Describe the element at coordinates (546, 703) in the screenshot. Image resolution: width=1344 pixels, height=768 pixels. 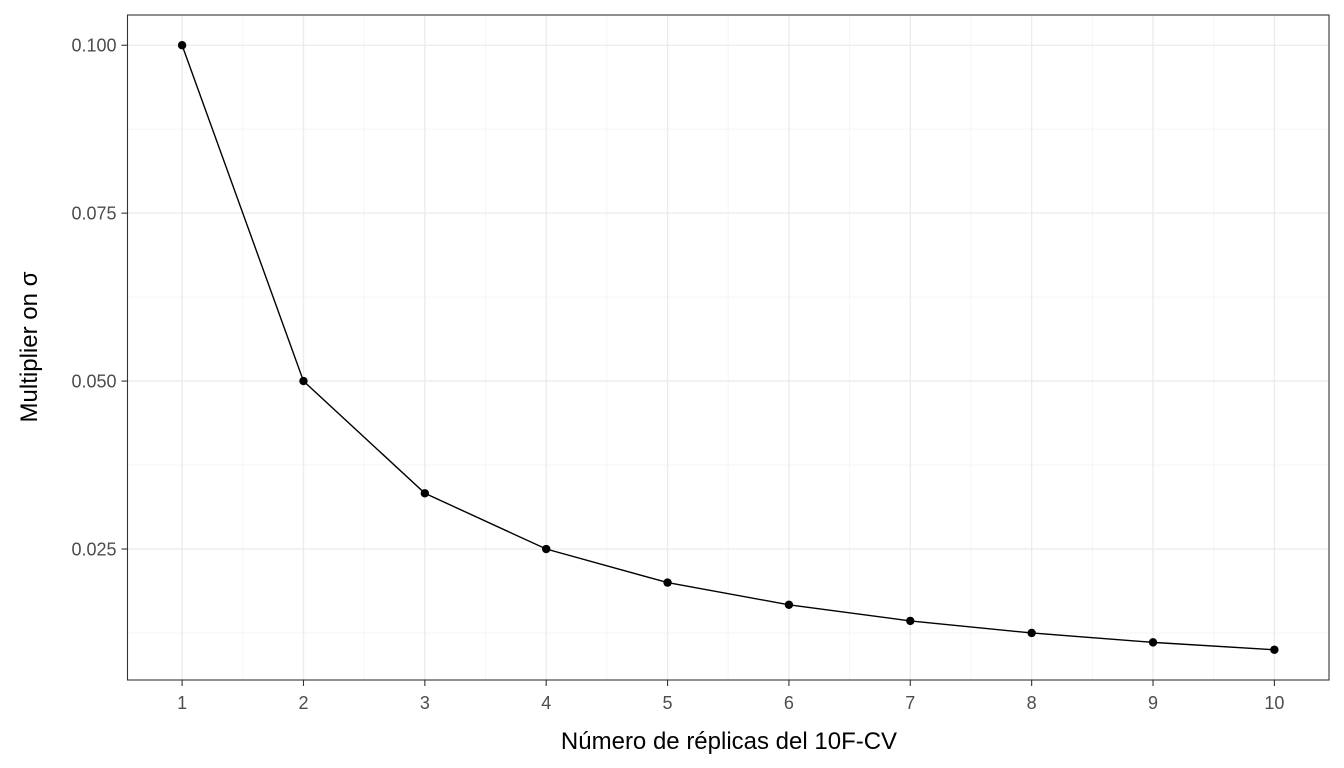
I see `x-tick-label: 4` at that location.